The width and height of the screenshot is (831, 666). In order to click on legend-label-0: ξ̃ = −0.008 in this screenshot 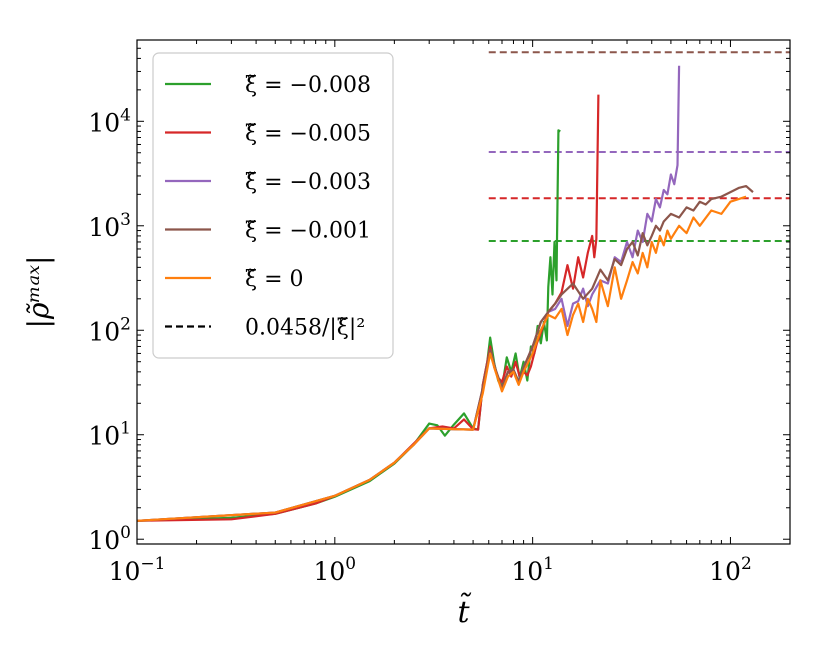, I will do `click(308, 85)`.